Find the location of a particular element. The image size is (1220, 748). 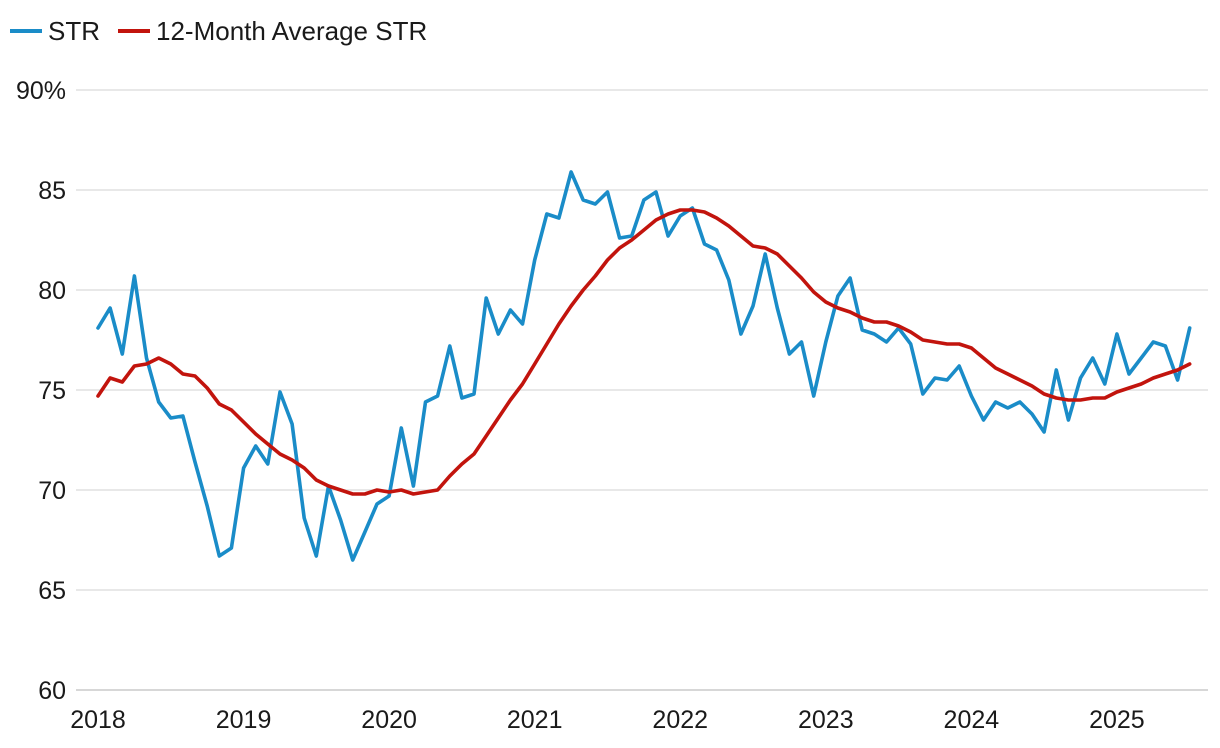

y-tick-label: 75 is located at coordinates (52, 391).